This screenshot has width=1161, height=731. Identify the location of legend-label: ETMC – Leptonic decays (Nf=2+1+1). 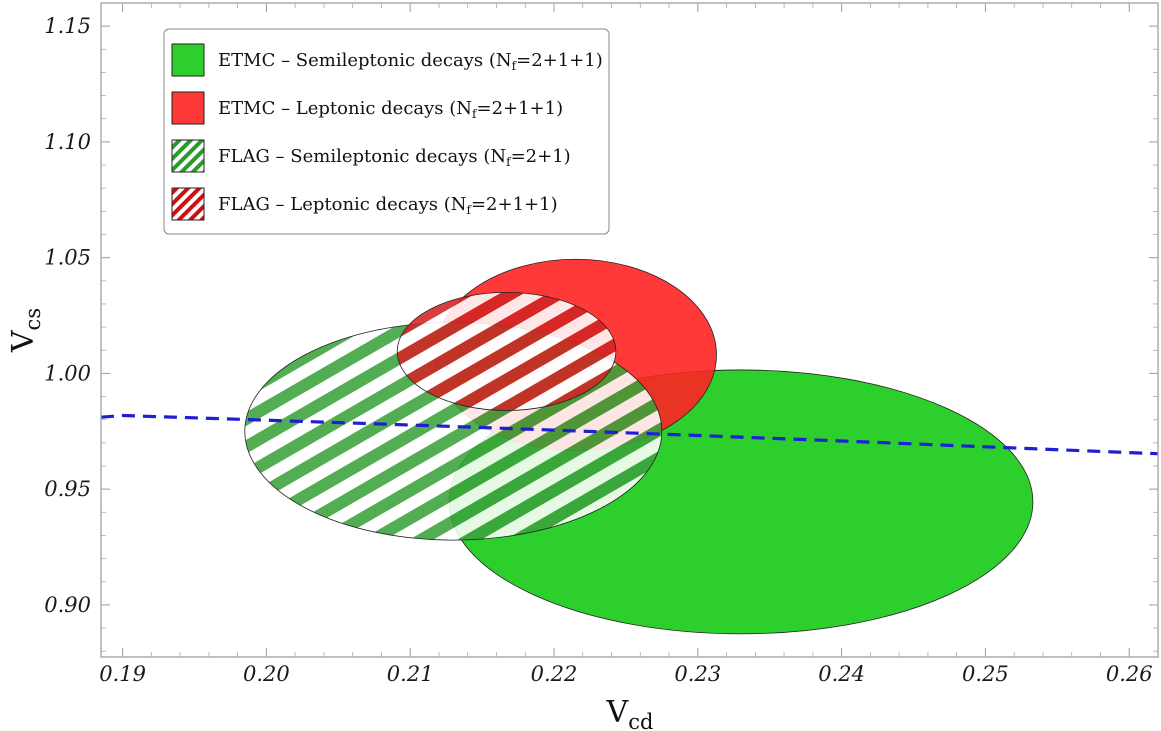
(390, 109).